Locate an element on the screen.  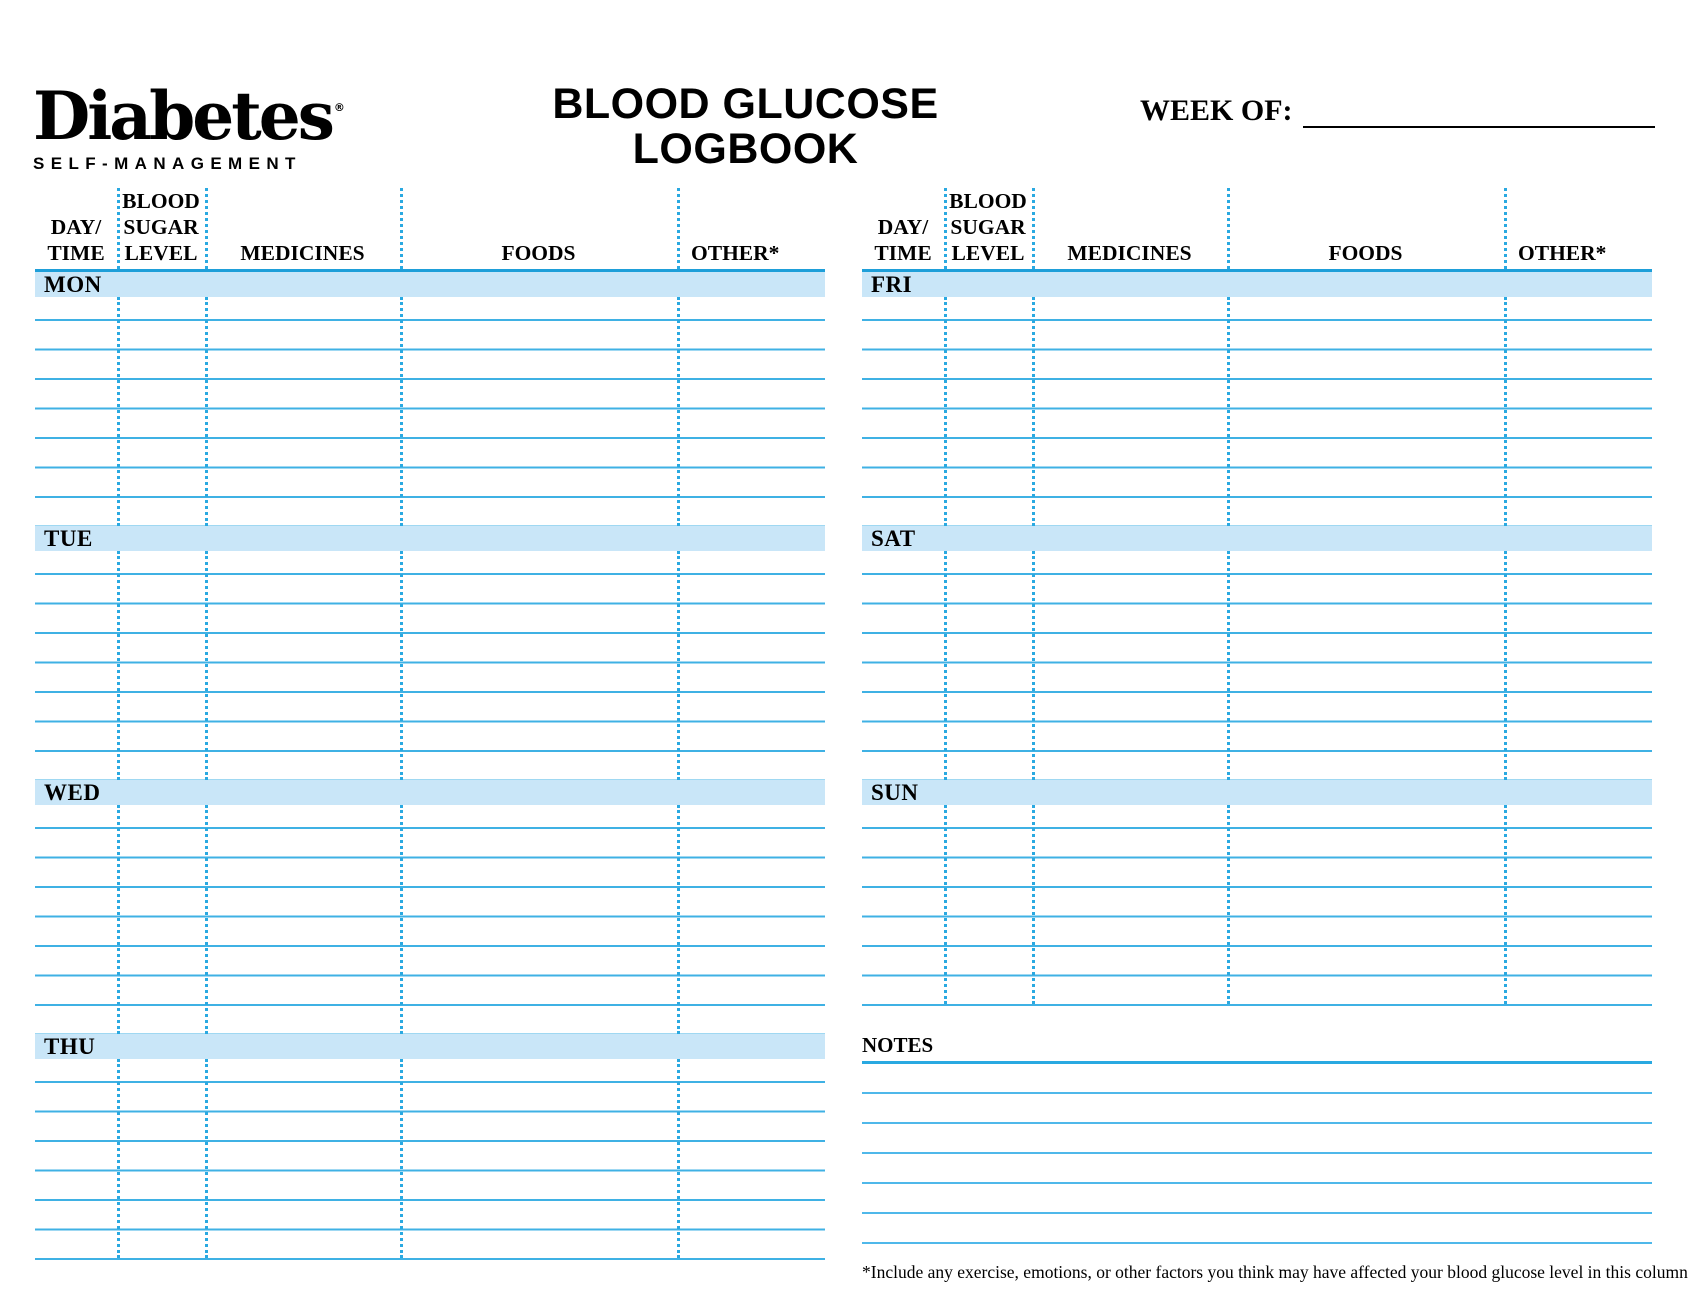
day-rows-sun is located at coordinates (1257, 905).